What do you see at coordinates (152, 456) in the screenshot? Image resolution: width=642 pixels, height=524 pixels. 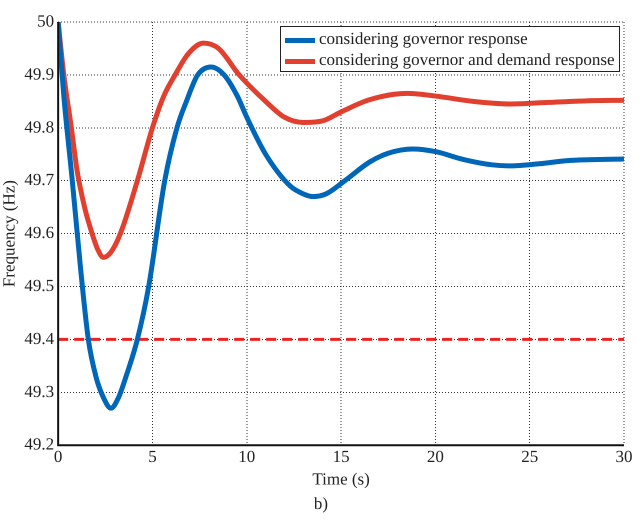 I see `x-tick-label: 5` at bounding box center [152, 456].